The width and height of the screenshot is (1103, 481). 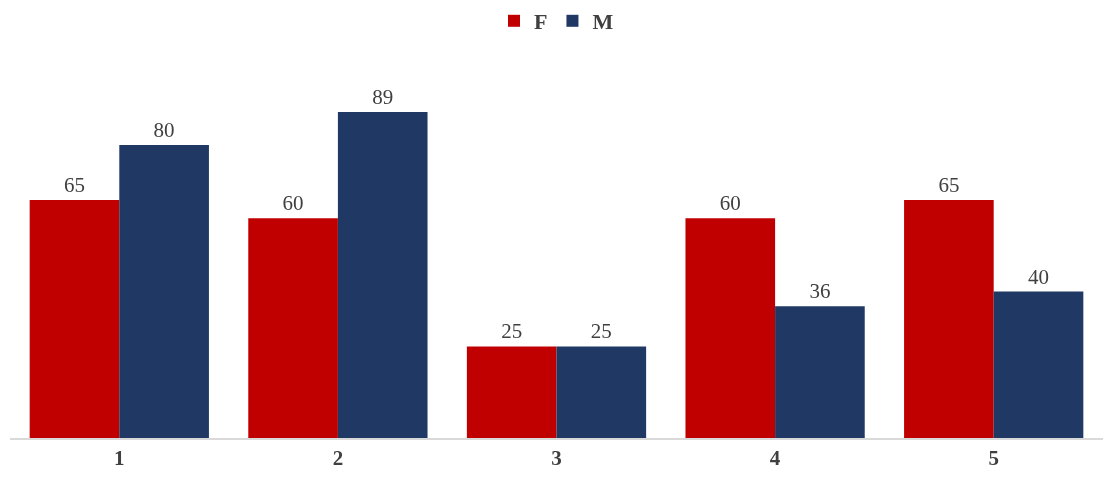 What do you see at coordinates (775, 458) in the screenshot?
I see `x-tick-label: 4` at bounding box center [775, 458].